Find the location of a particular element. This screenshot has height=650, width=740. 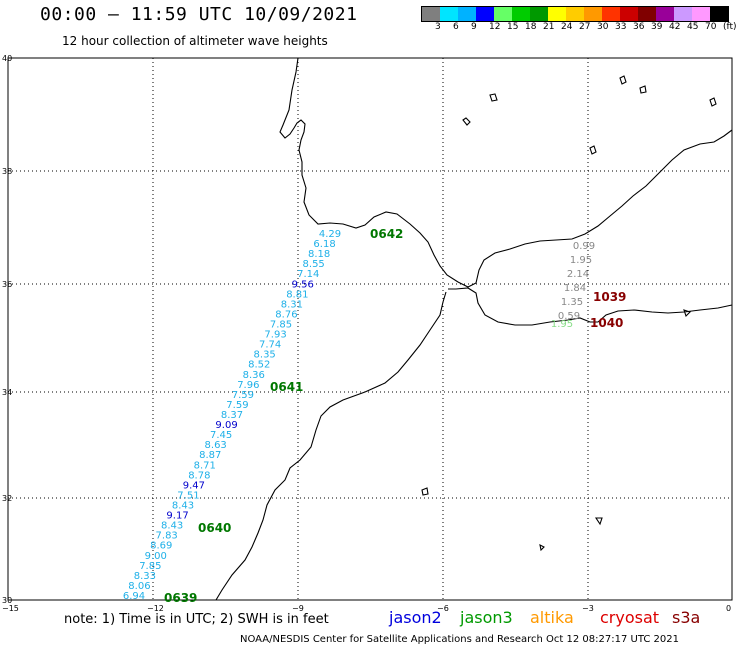

swh-value: 8.35 is located at coordinates (265, 355).